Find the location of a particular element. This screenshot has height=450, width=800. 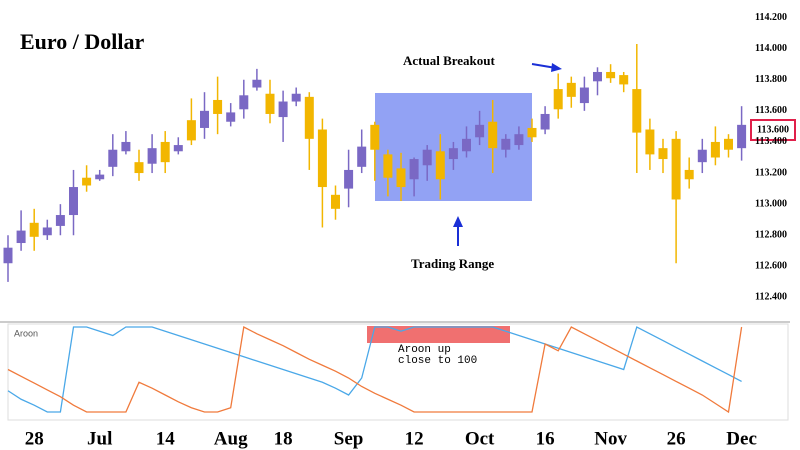

y-tick-label: 112.600 is located at coordinates (771, 266).